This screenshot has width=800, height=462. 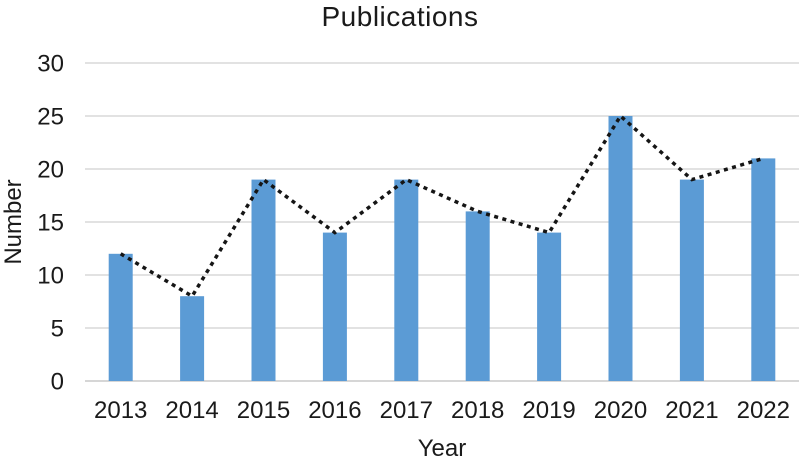 What do you see at coordinates (334, 306) in the screenshot?
I see `bar-2016` at bounding box center [334, 306].